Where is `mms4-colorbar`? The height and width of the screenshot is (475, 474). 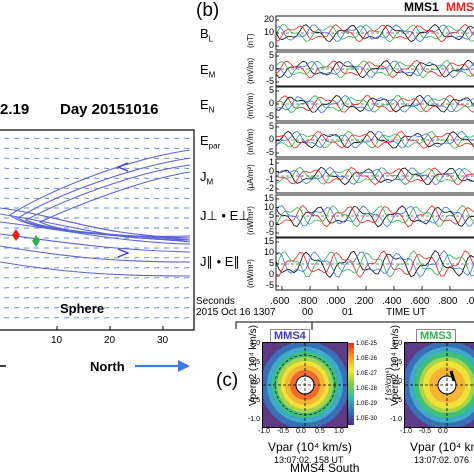 mms4-colorbar is located at coordinates (351, 384).